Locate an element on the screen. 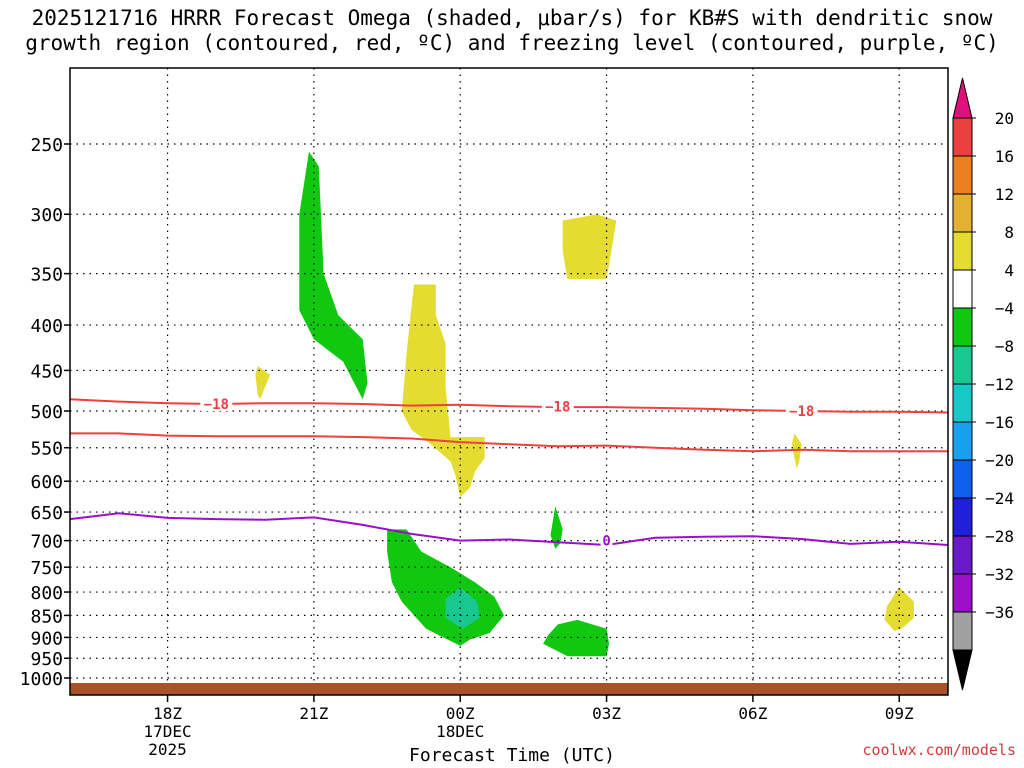  y-tick-label-250: 250 is located at coordinates (46, 145).